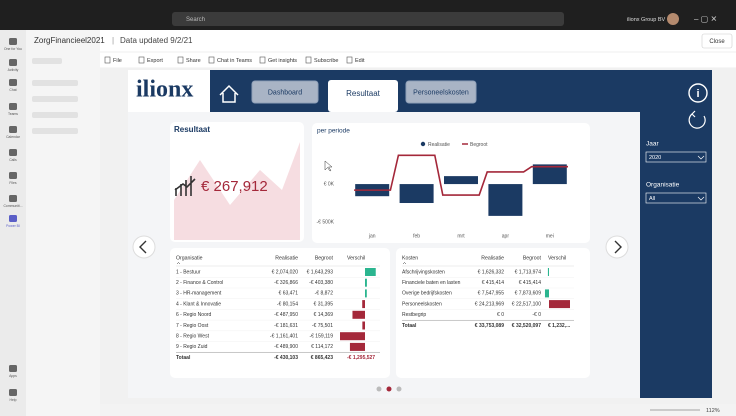 The image size is (736, 416). I want to click on avatar, so click(673, 19).